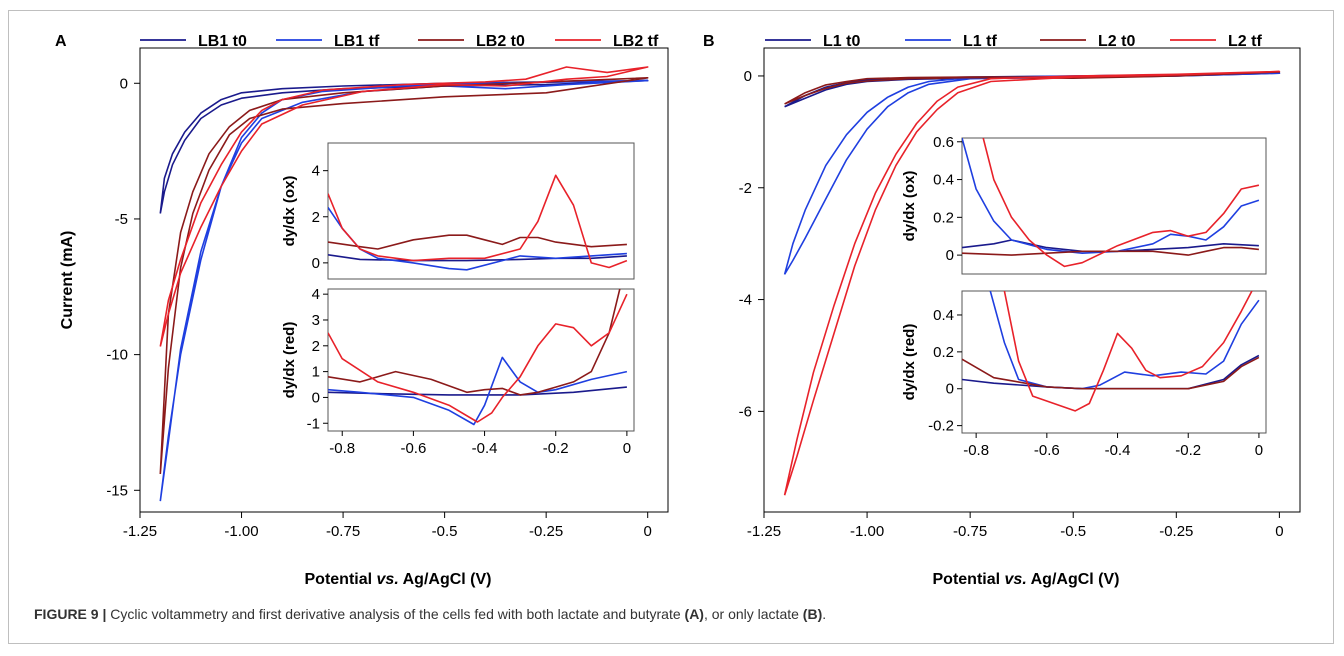 The image size is (1344, 656). Describe the element at coordinates (636, 41) in the screenshot. I see `legend-label: LB2 tf` at that location.